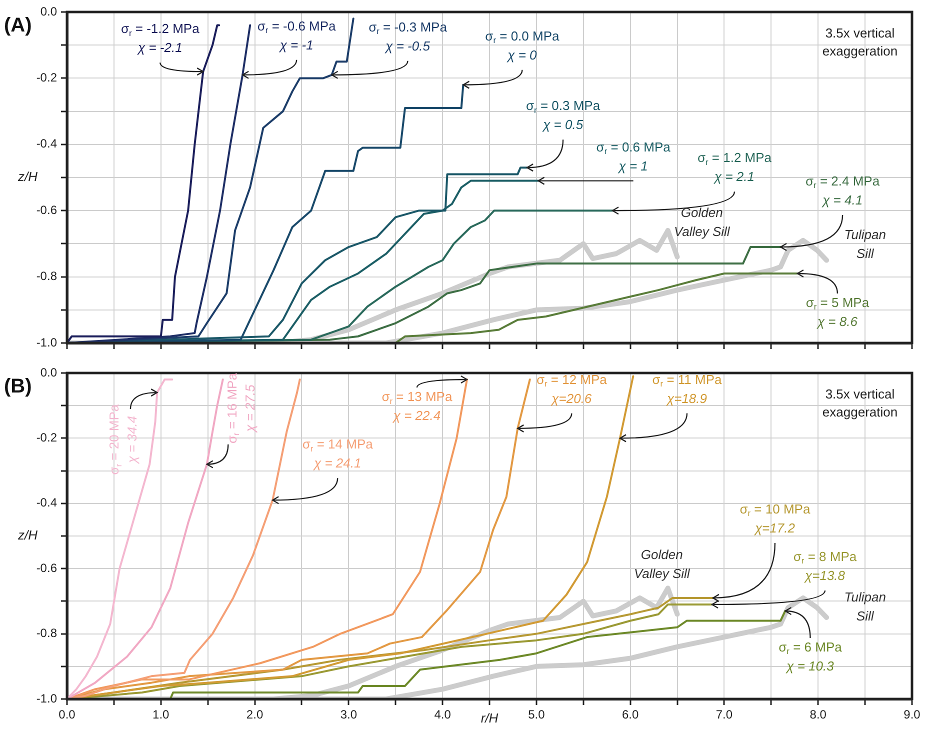 This screenshot has height=740, width=931. What do you see at coordinates (724, 715) in the screenshot?
I see `x-tick-label: 7.0` at bounding box center [724, 715].